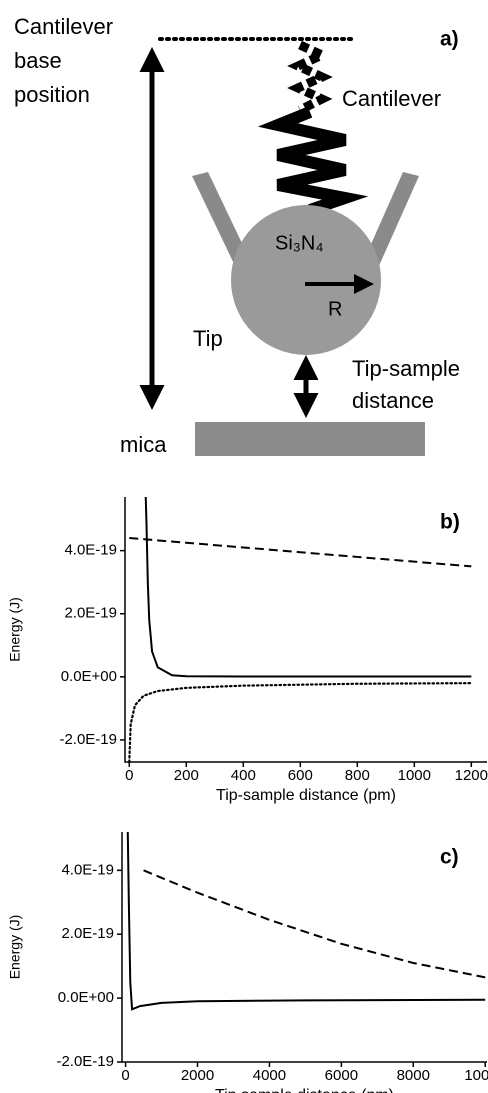 Image resolution: width=488 pixels, height=1093 pixels. Describe the element at coordinates (414, 775) in the screenshot. I see `x-tick-label: 1000` at that location.